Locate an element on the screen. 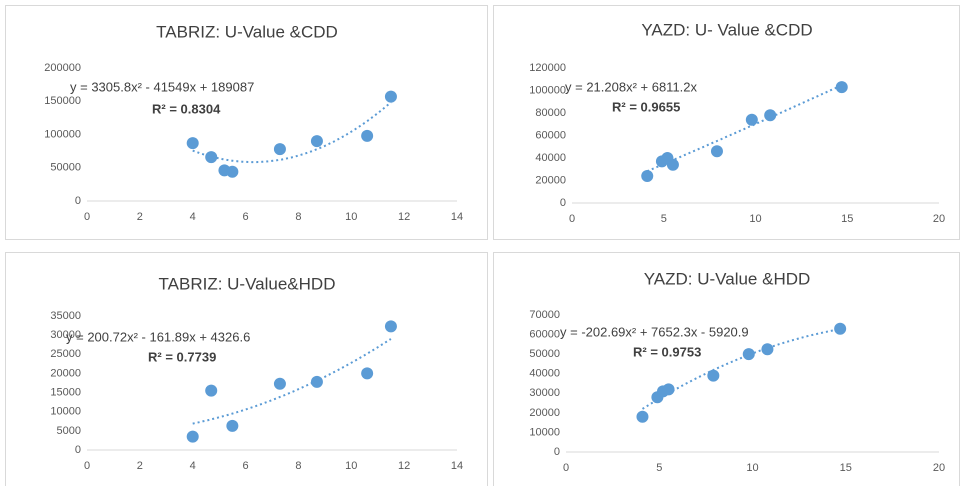 The image size is (964, 486). y-tick-label: 70000 is located at coordinates (544, 315).